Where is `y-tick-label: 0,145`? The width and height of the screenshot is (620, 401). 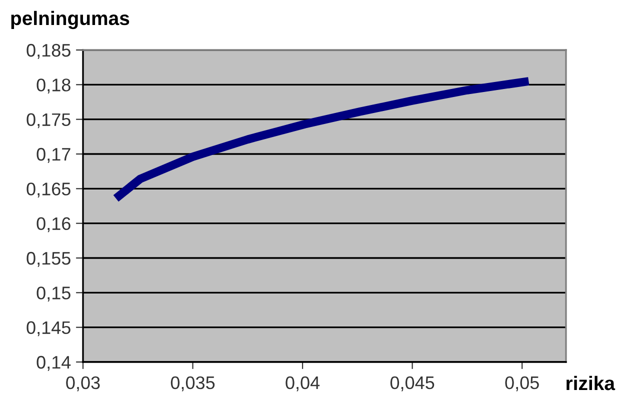
y-tick-label: 0,145 is located at coordinates (48, 328).